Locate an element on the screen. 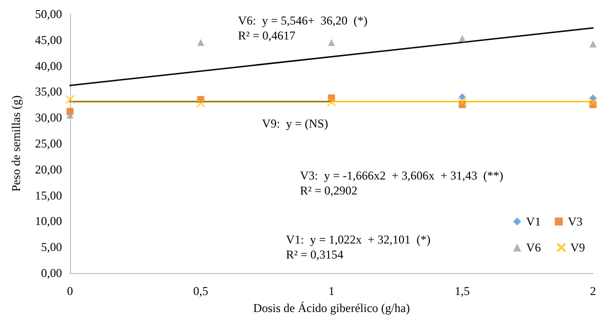  x-axis-title: Dosis de Ácido giberélico (g/ha) is located at coordinates (331, 307).